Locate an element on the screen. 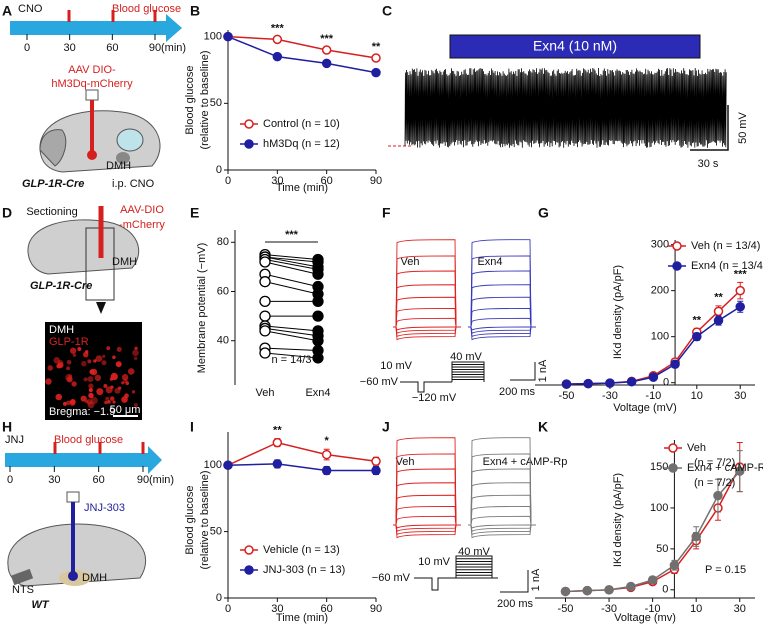 The image size is (763, 626). x-axis-label: Voltage (mV) is located at coordinates (645, 408).